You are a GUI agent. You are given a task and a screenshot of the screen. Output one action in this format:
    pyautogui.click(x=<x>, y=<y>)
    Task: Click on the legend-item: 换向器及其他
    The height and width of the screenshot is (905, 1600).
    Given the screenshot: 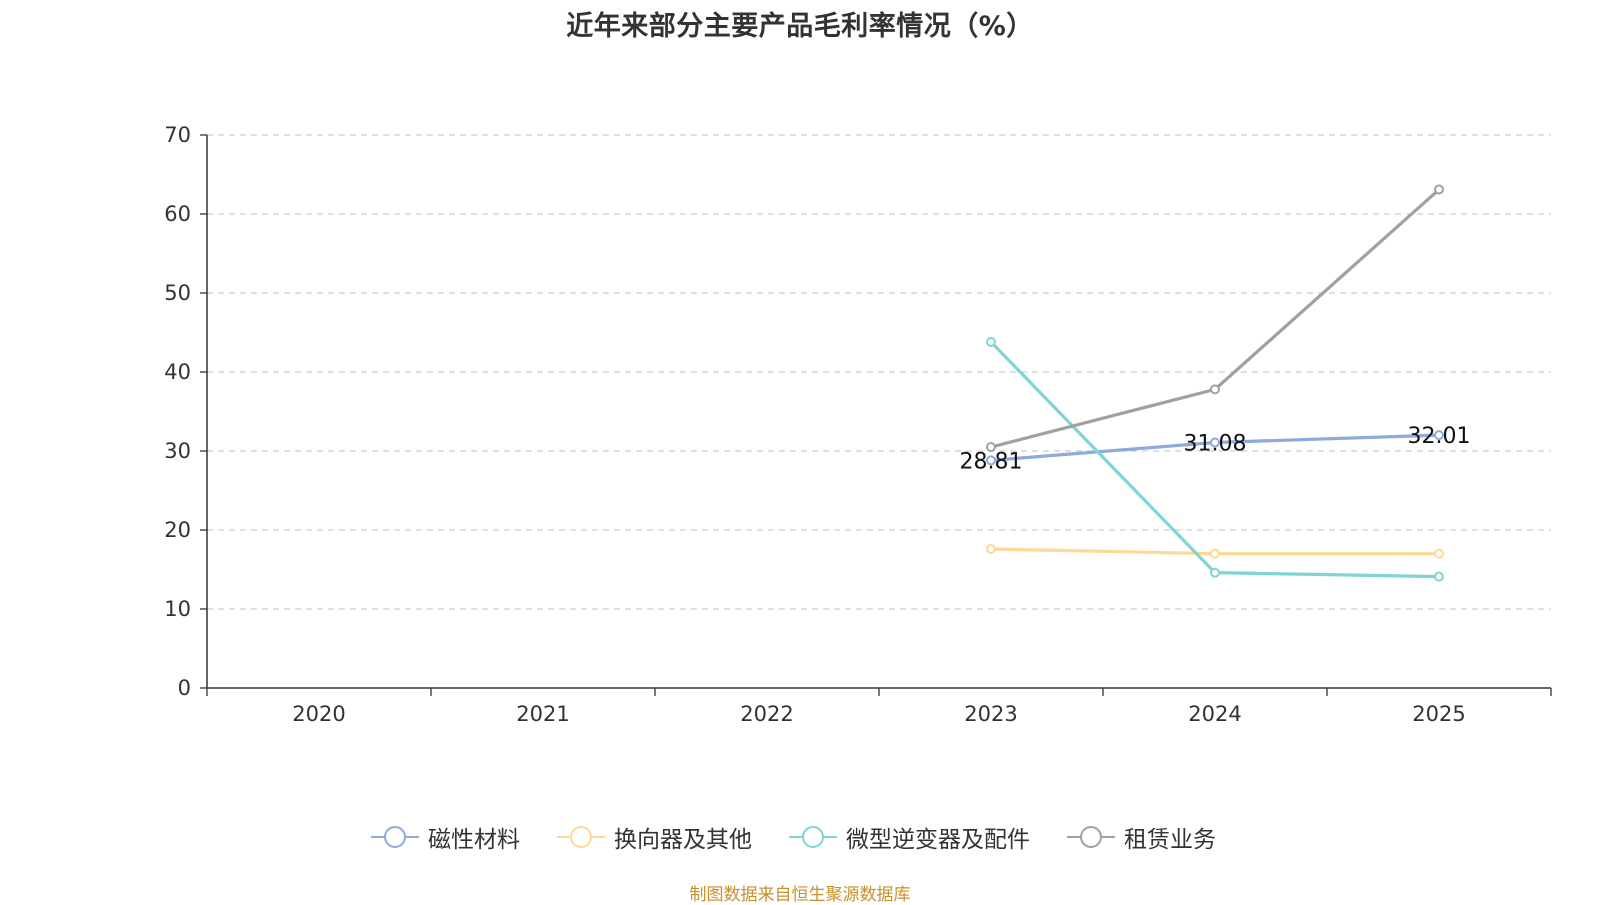 What is the action you would take?
    pyautogui.click(x=654, y=837)
    